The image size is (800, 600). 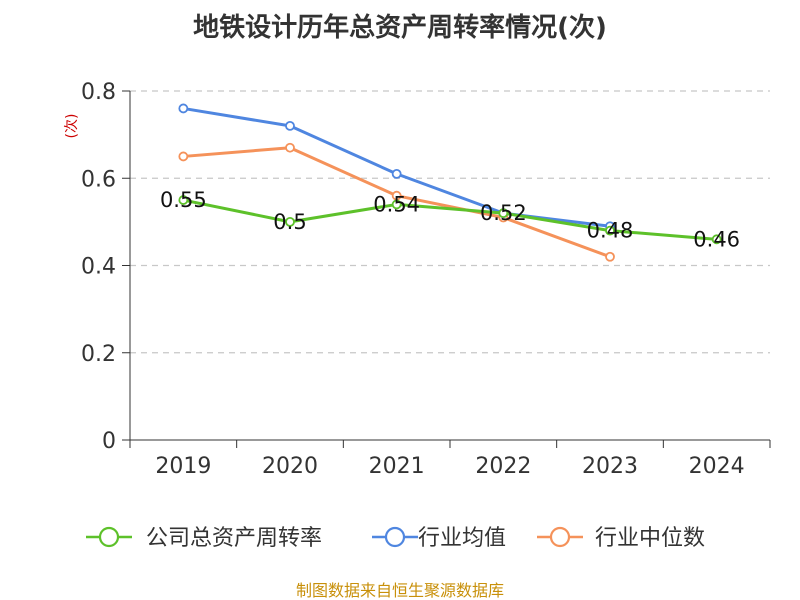 What do you see at coordinates (234, 538) in the screenshot?
I see `legend-label: 公司总资产周转率` at bounding box center [234, 538].